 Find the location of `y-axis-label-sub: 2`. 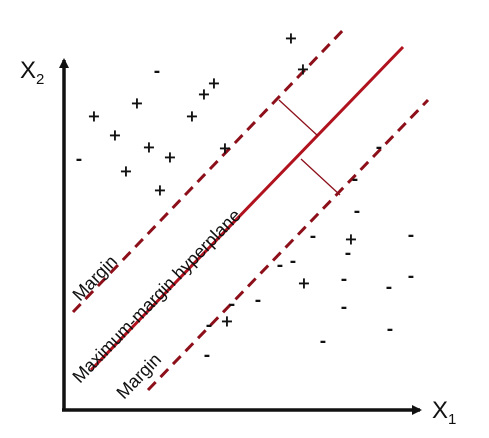

y-axis-label-sub: 2 is located at coordinates (40, 79).